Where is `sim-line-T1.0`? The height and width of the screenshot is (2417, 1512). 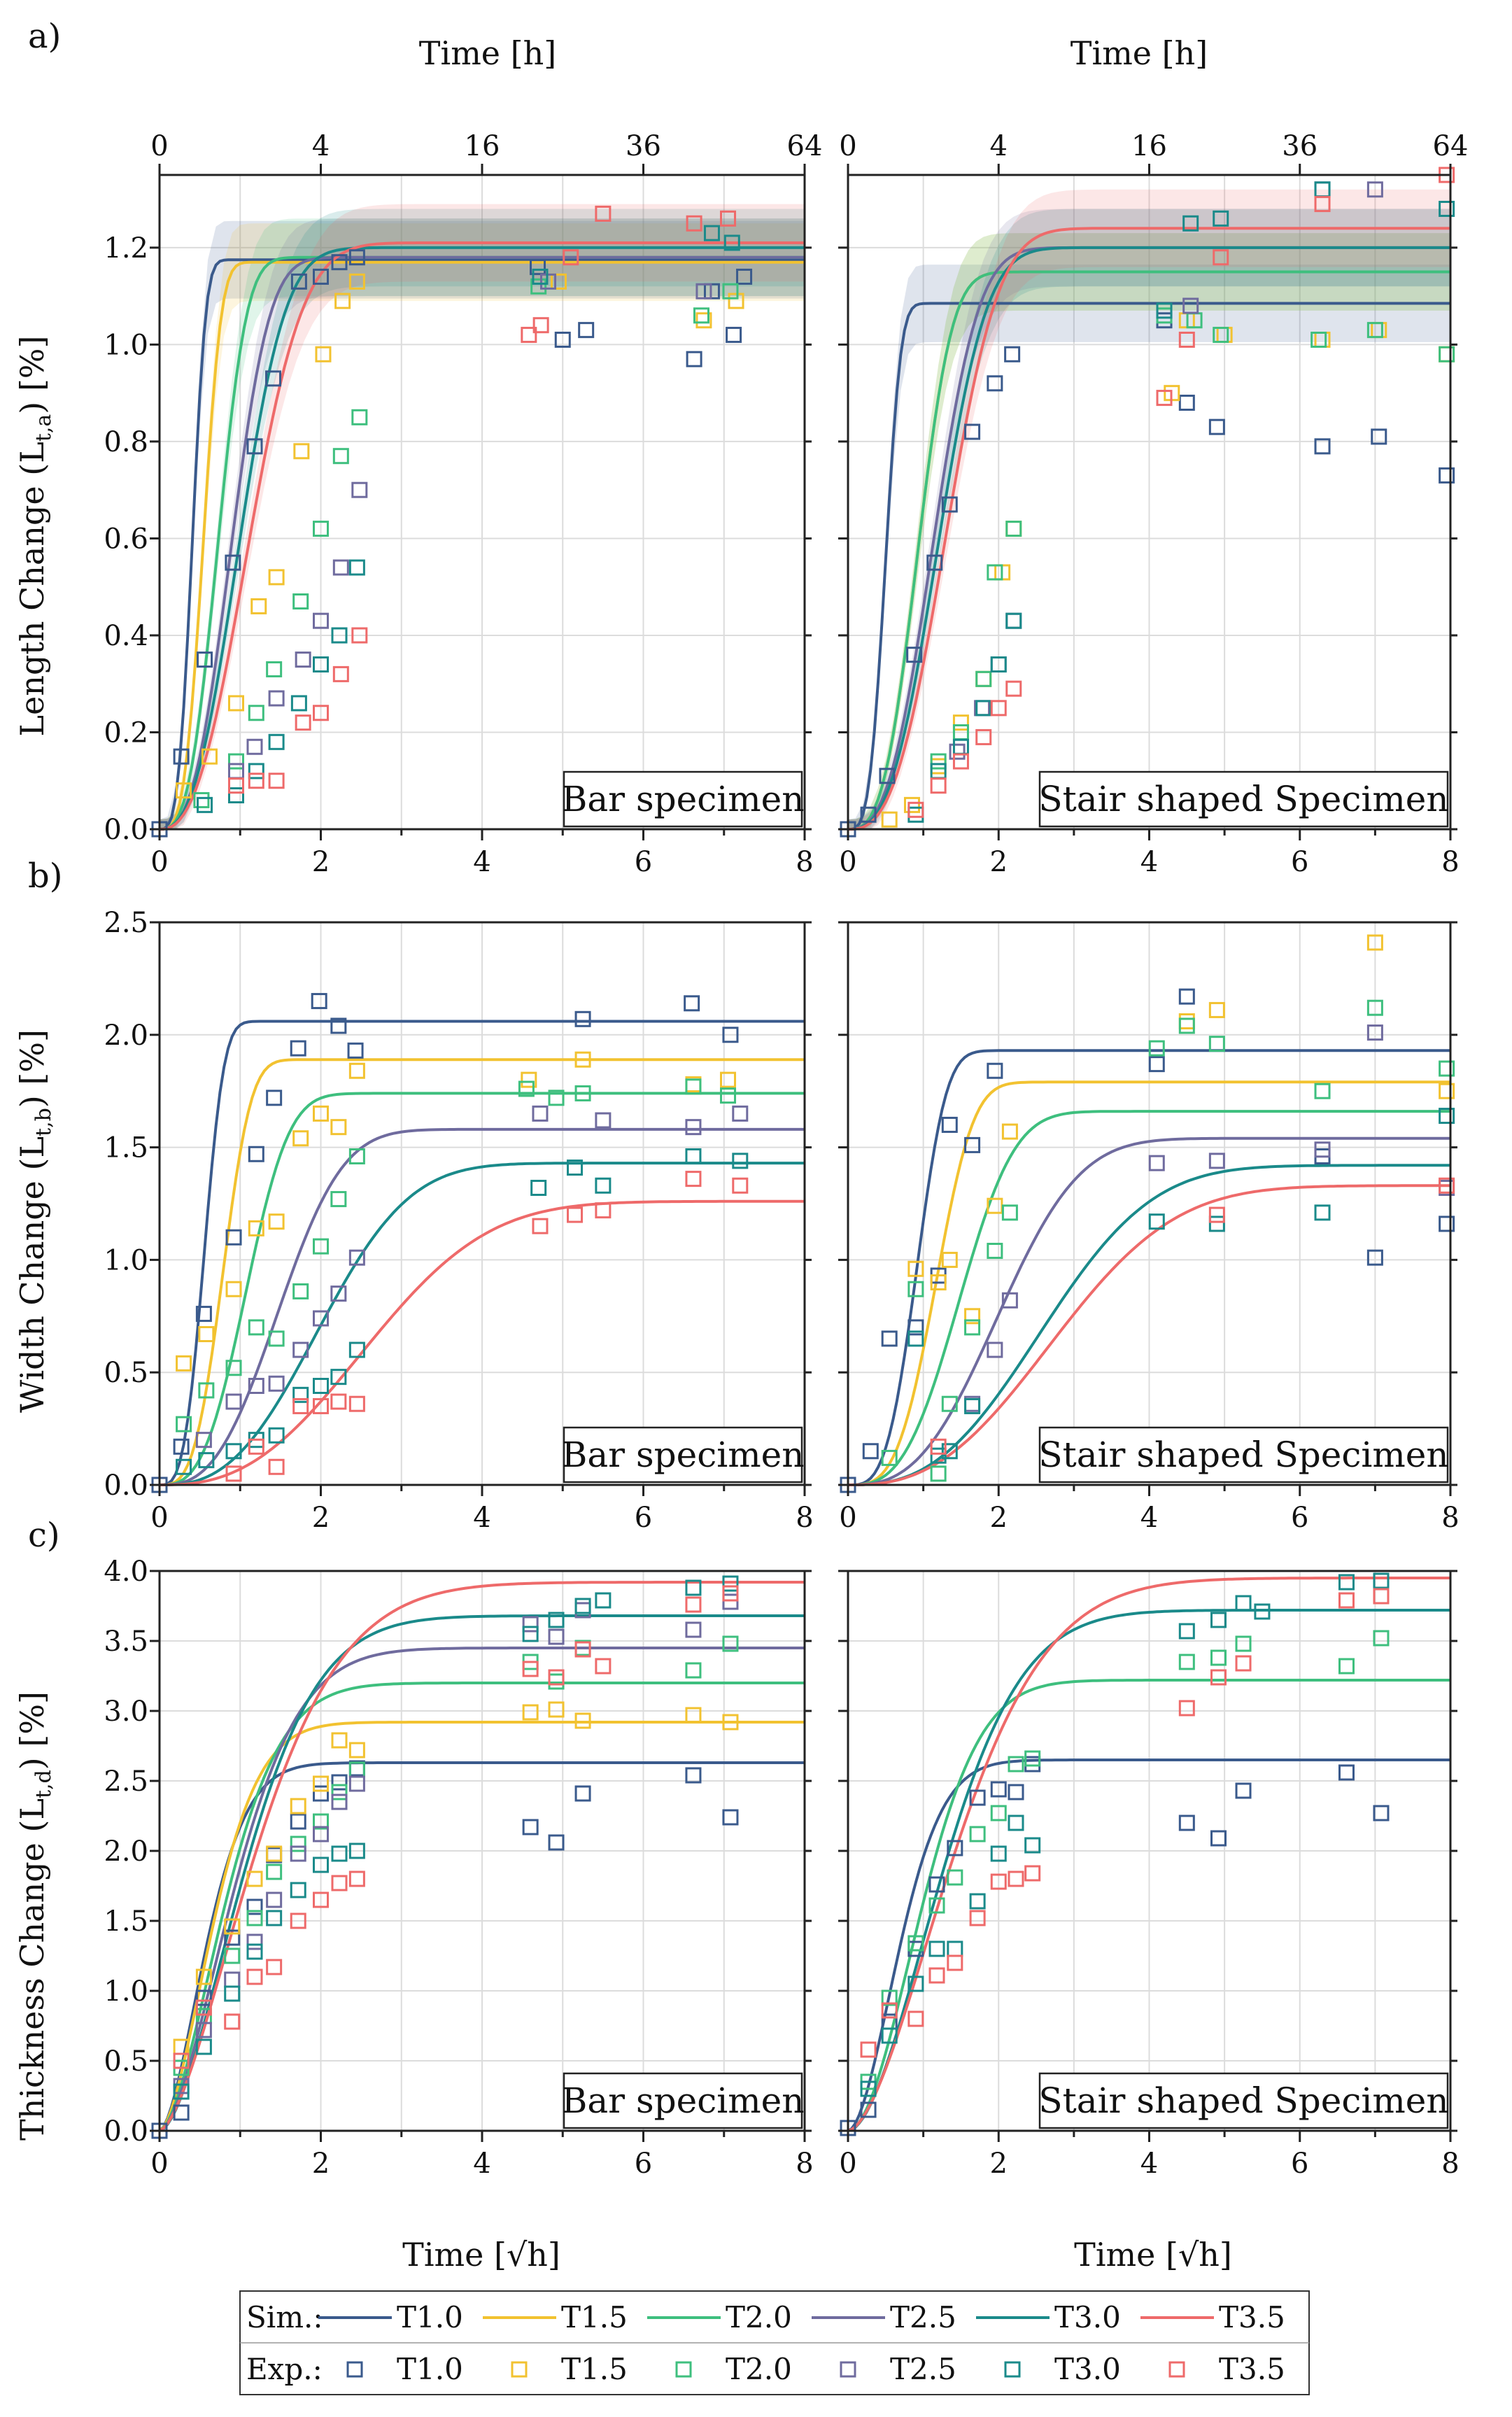
sim-line-T1.0 is located at coordinates (482, 1253).